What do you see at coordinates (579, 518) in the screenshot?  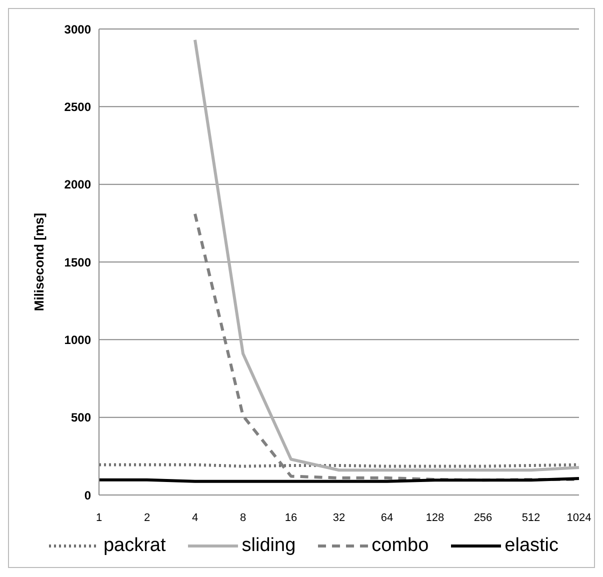 I see `x-tick-label: 1024` at bounding box center [579, 518].